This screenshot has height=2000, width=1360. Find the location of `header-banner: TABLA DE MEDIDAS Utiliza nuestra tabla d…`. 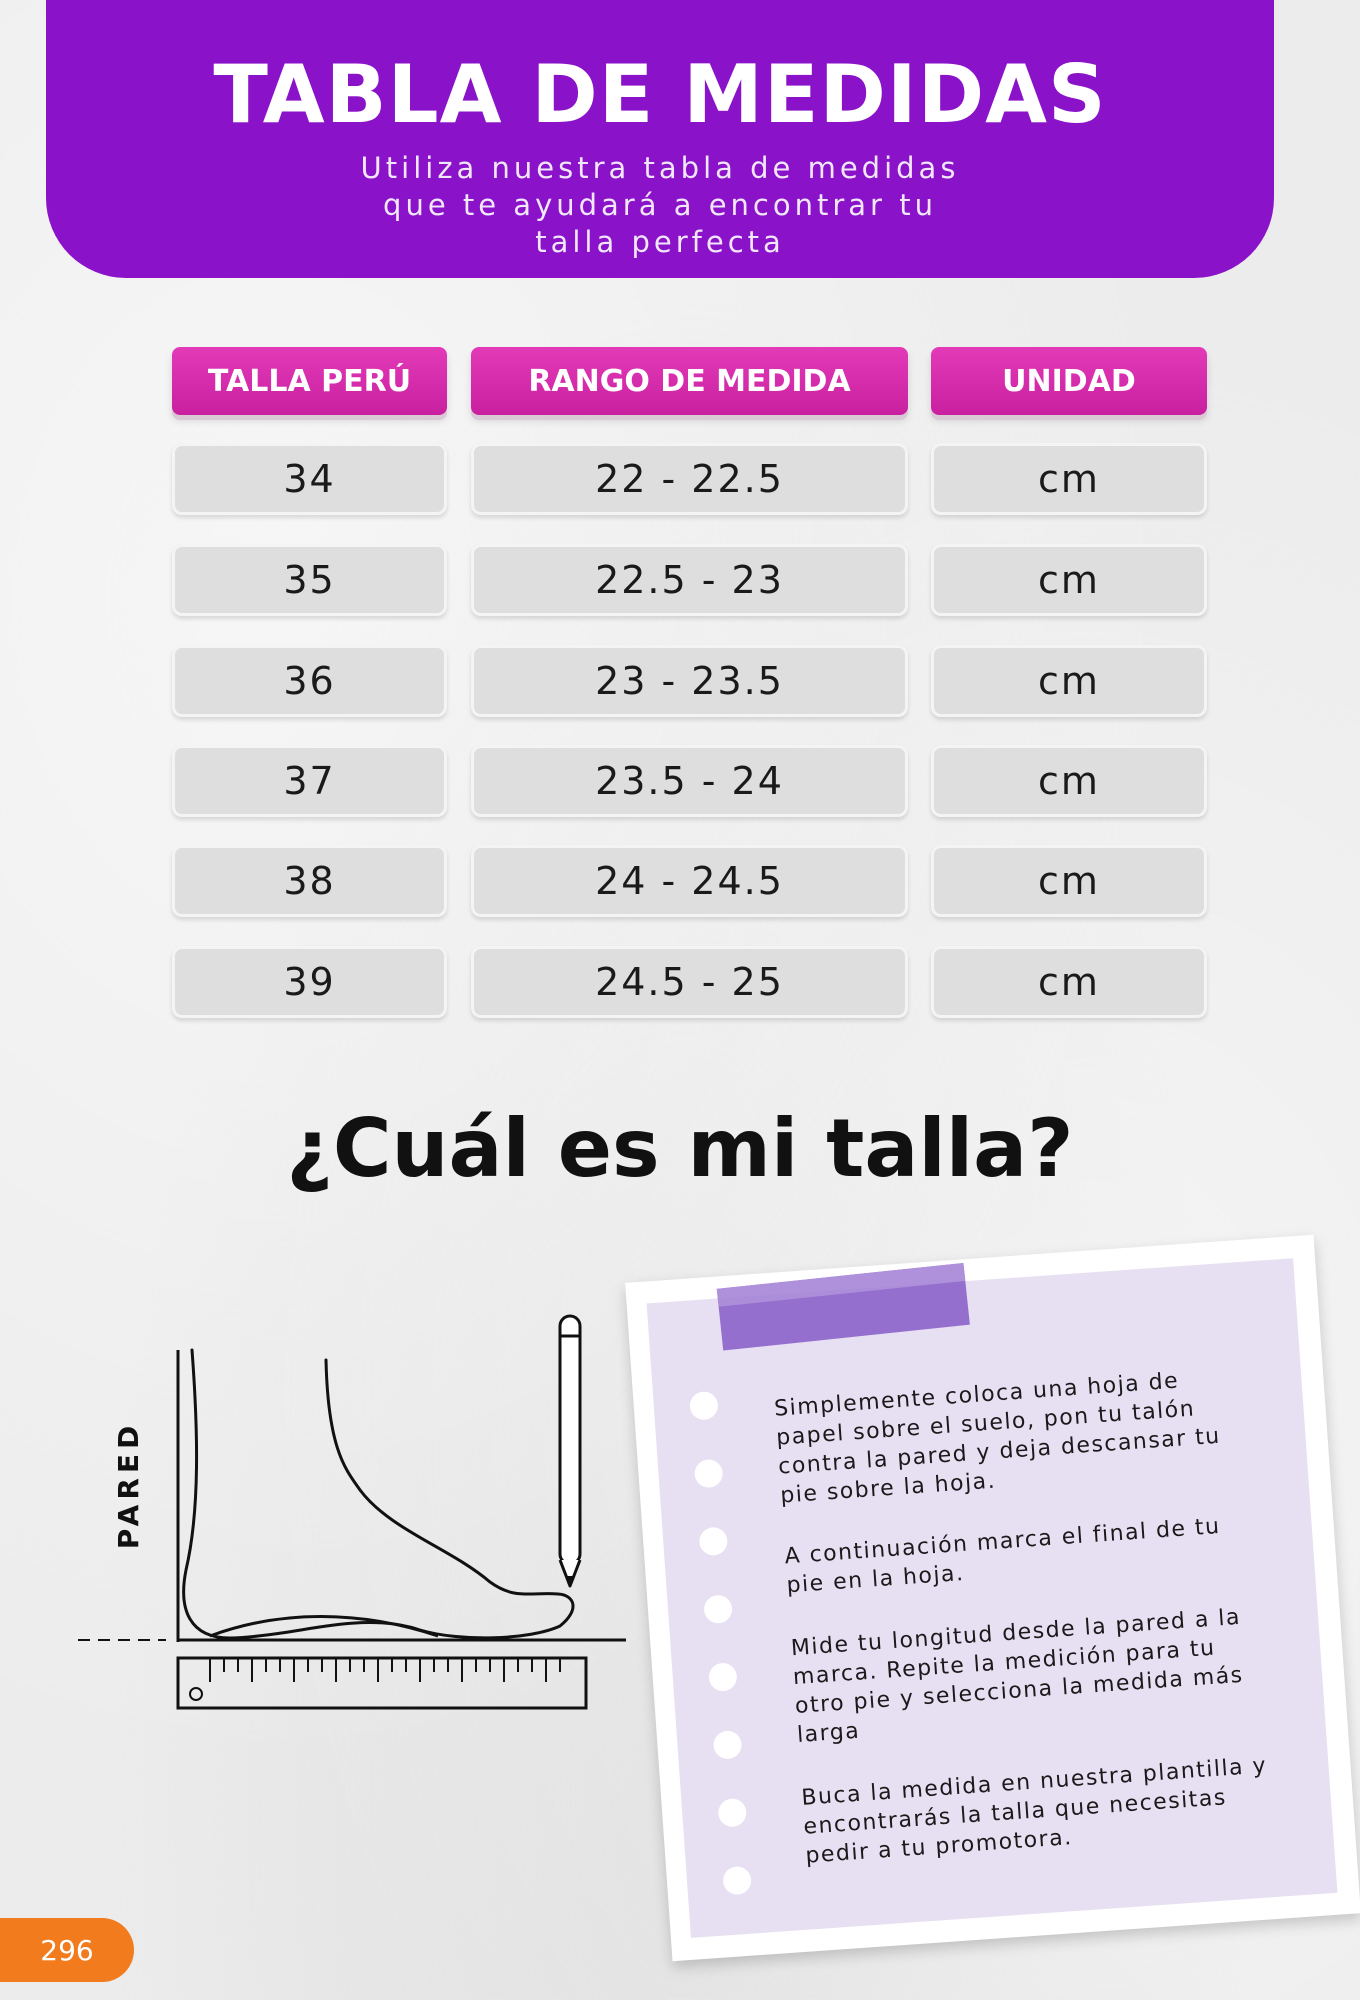

header-banner: TABLA DE MEDIDAS Utiliza nuestra tabla d… is located at coordinates (660, 139).